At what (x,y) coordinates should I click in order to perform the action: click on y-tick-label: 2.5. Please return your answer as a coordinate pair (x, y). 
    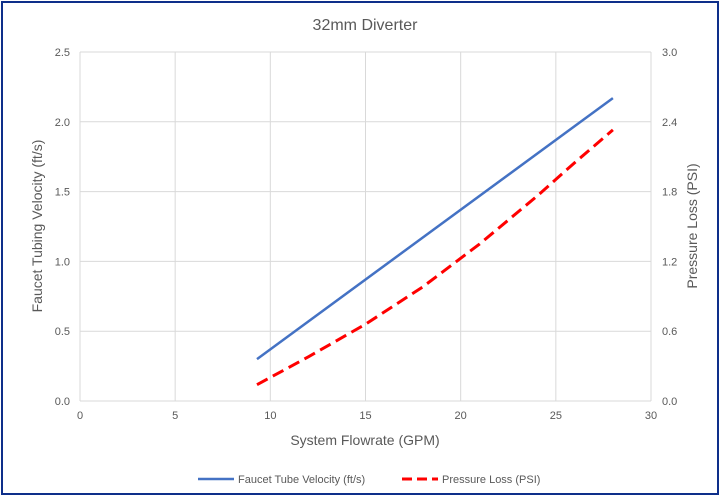
    Looking at the image, I should click on (62, 53).